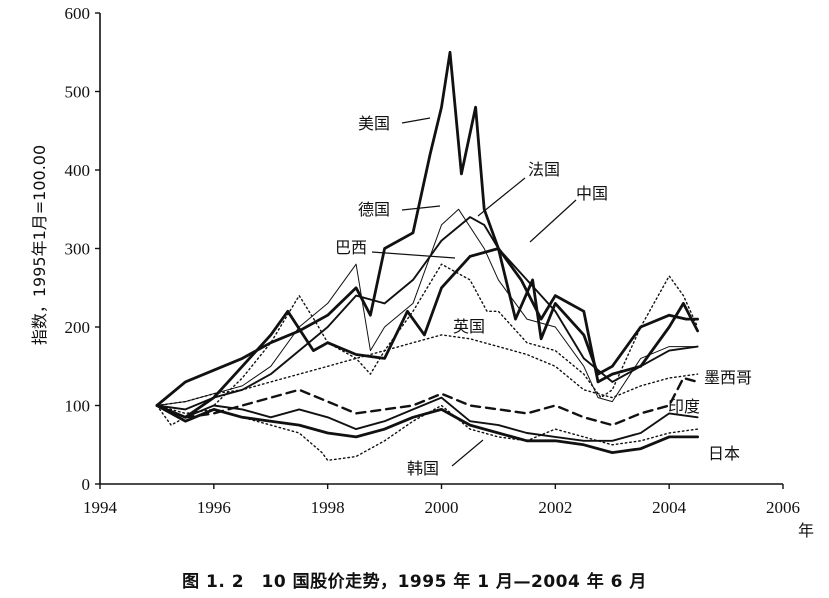 The image size is (829, 598). Describe the element at coordinates (78, 13) in the screenshot. I see `y-tick-label: 600` at that location.